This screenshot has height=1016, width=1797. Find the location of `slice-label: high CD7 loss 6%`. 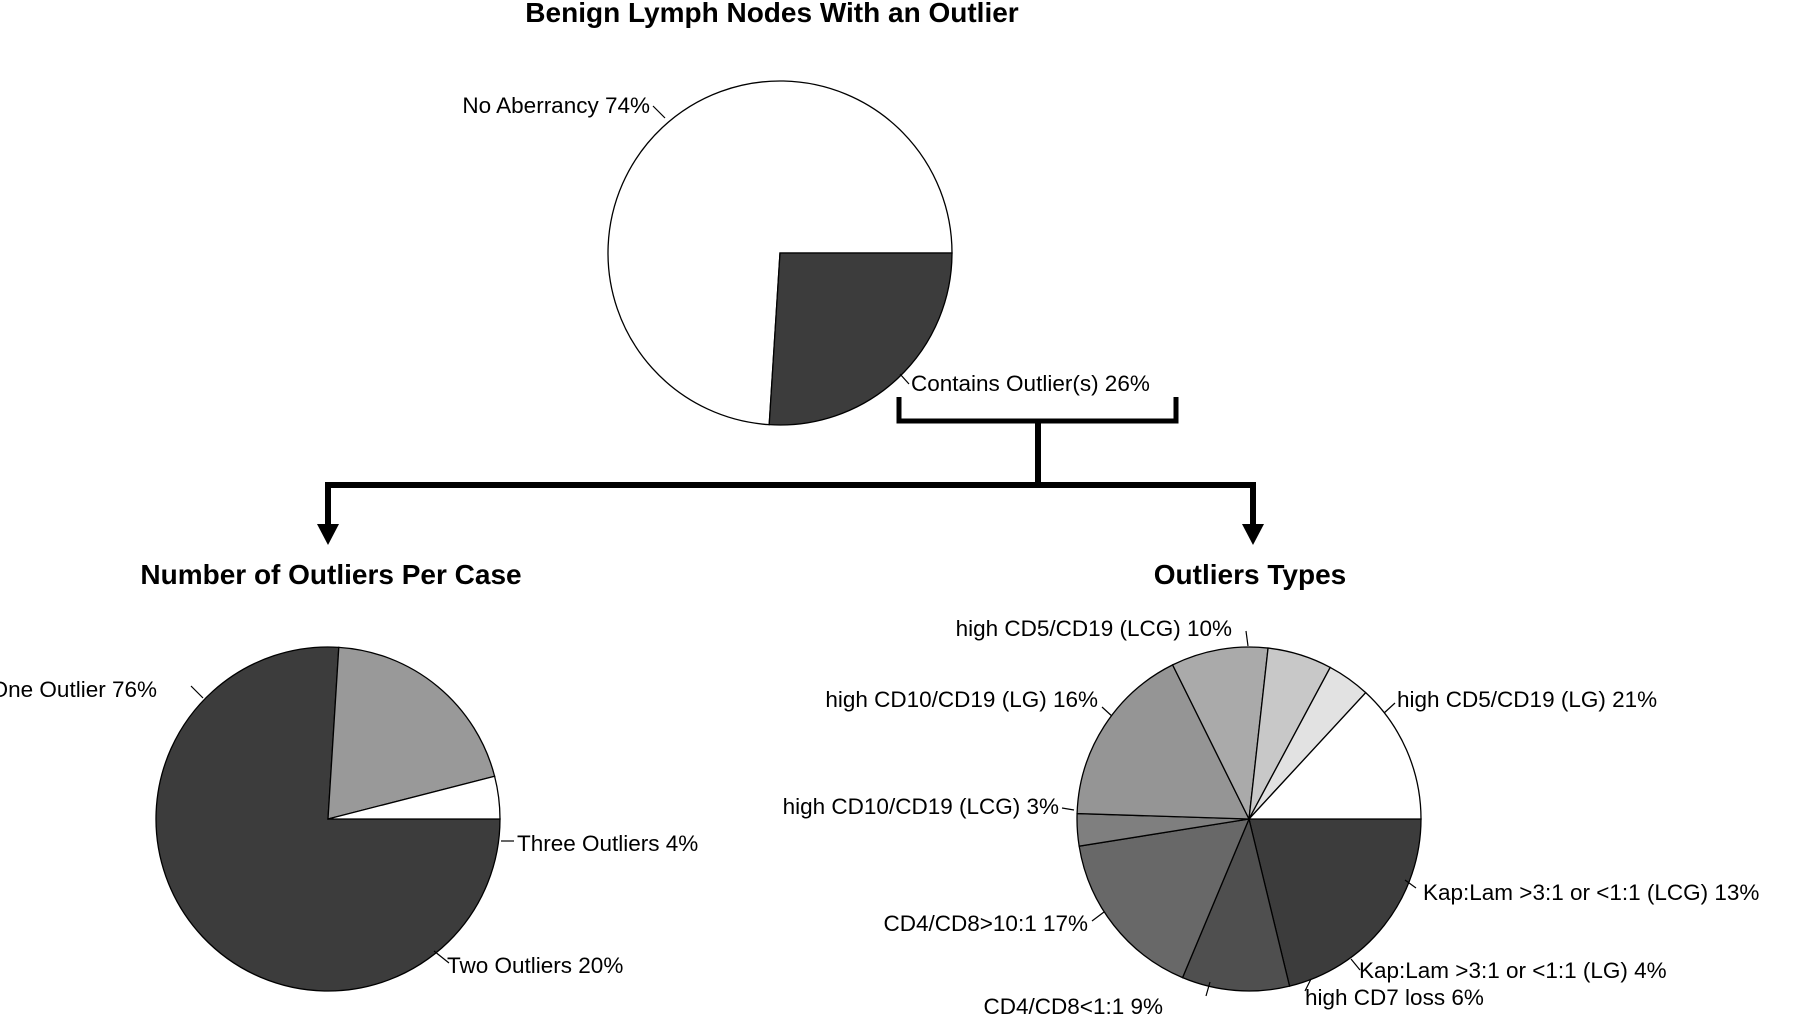

slice-label: high CD7 loss 6% is located at coordinates (1394, 997).